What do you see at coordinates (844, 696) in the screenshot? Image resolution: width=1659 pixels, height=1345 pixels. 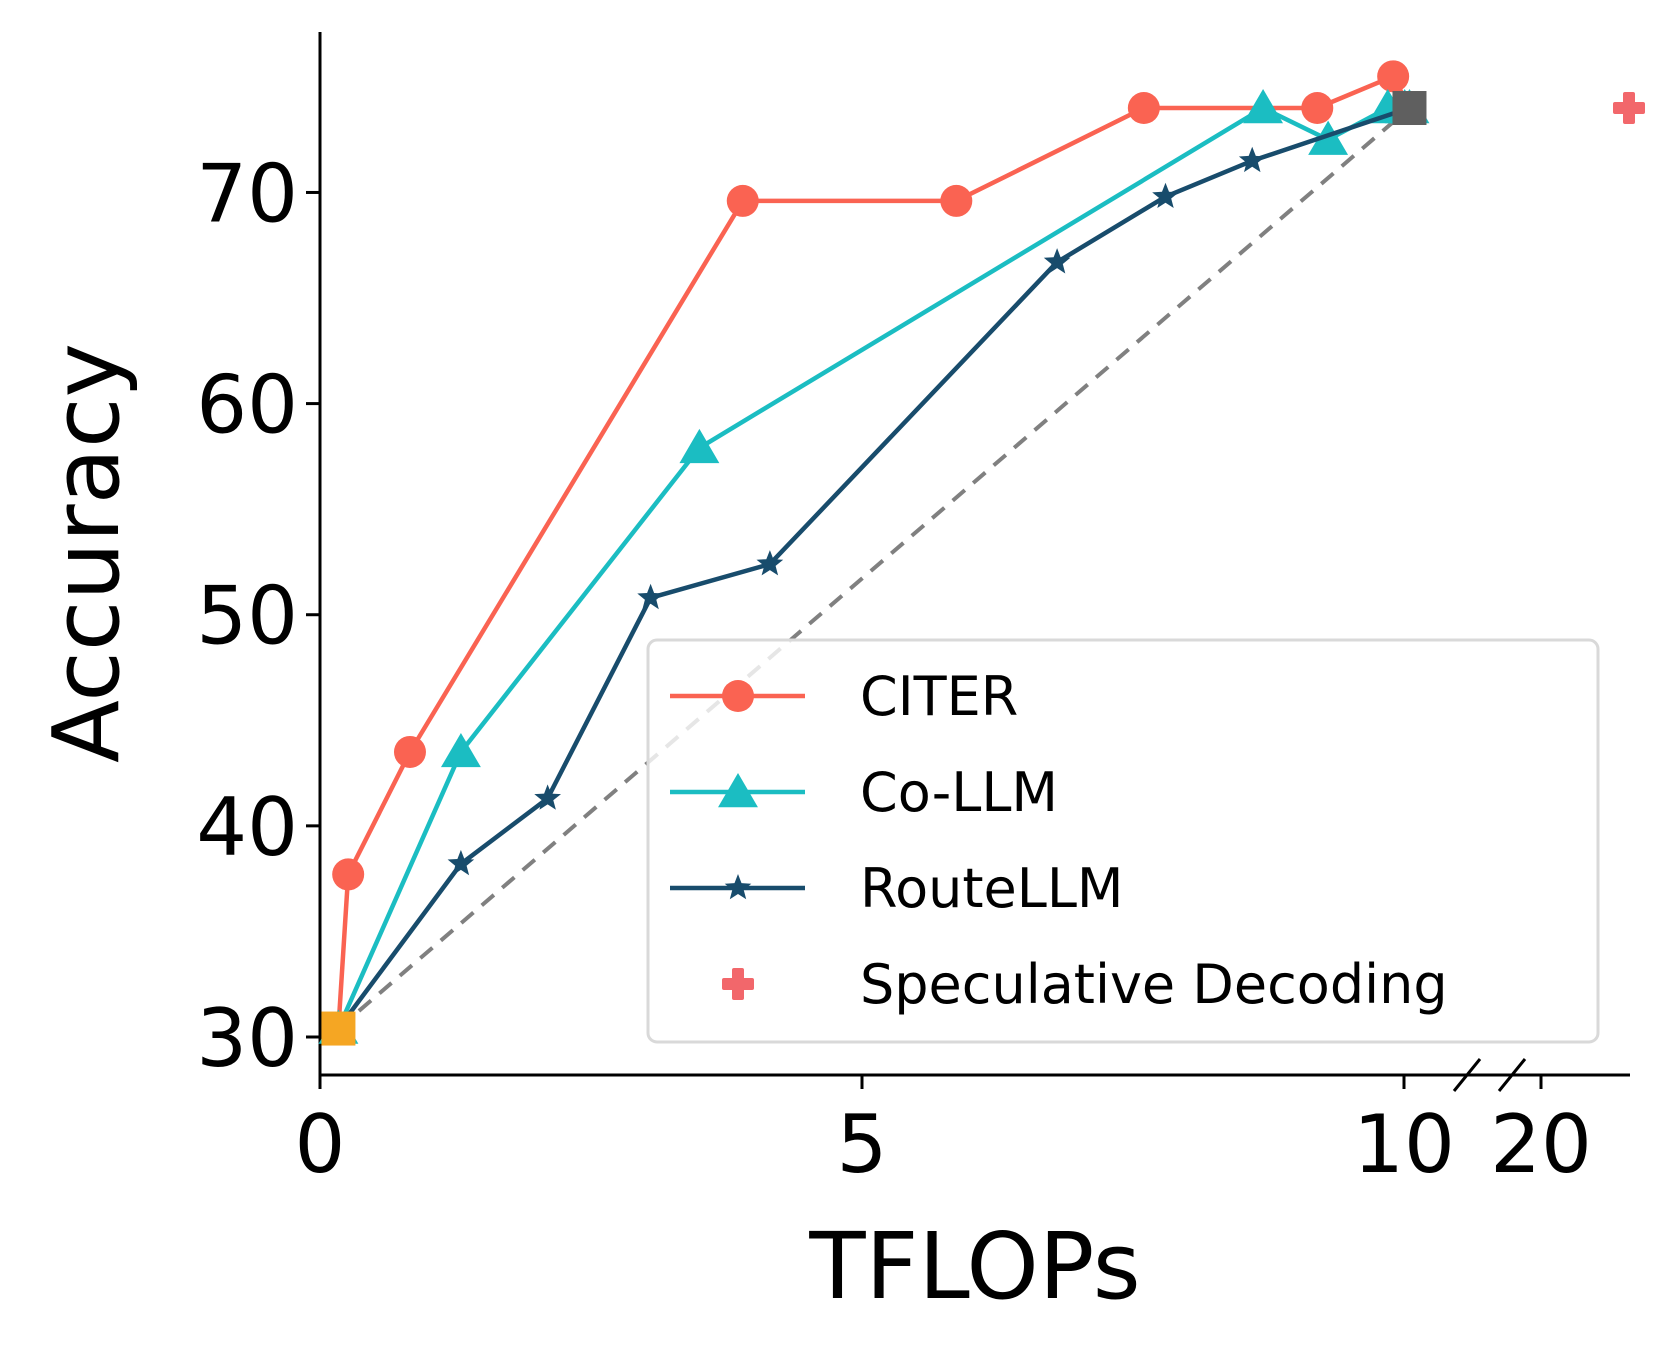 I see `legend-item: CITER` at bounding box center [844, 696].